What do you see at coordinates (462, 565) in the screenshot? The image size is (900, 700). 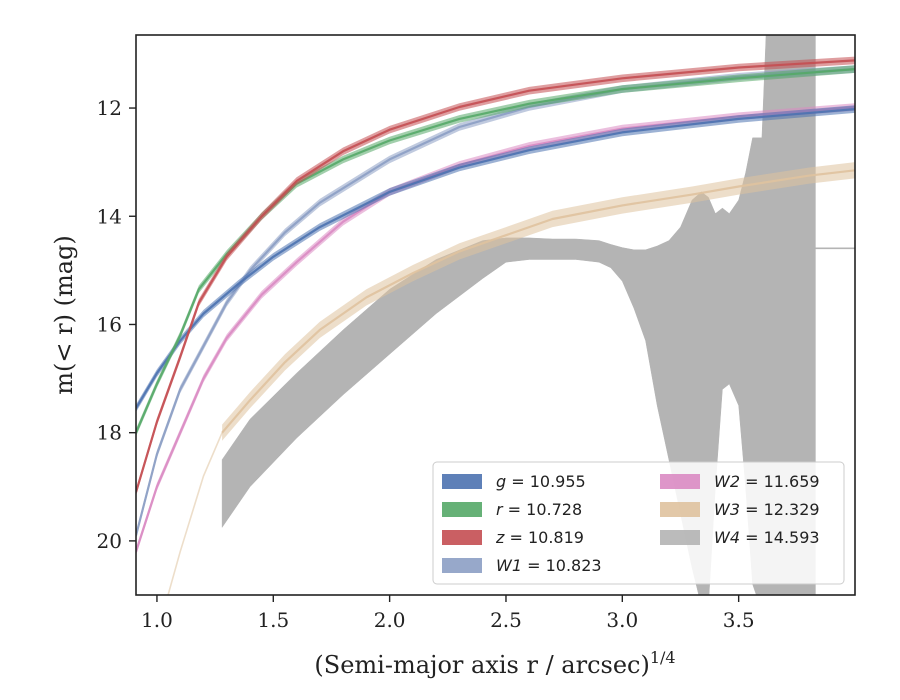 I see `legend-swatch-w1` at bounding box center [462, 565].